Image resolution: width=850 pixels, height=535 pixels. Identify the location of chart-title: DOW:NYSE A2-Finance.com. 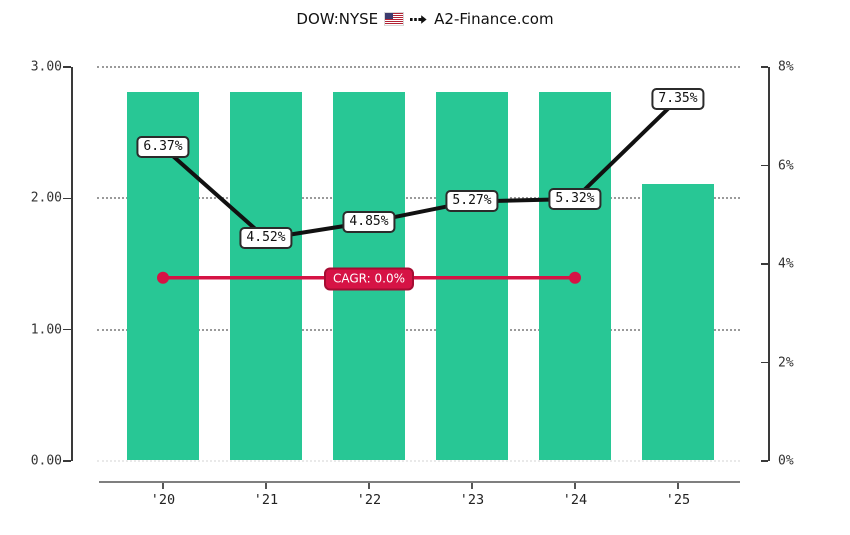
(425, 19).